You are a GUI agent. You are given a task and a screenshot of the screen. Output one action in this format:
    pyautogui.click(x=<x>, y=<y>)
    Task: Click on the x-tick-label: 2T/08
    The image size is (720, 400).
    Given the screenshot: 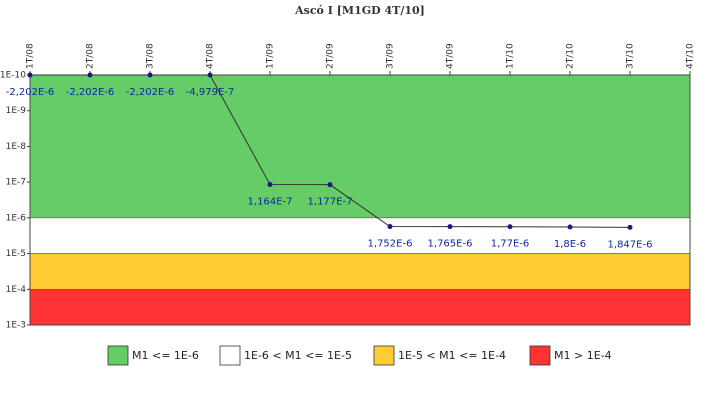 What is the action you would take?
    pyautogui.click(x=91, y=56)
    